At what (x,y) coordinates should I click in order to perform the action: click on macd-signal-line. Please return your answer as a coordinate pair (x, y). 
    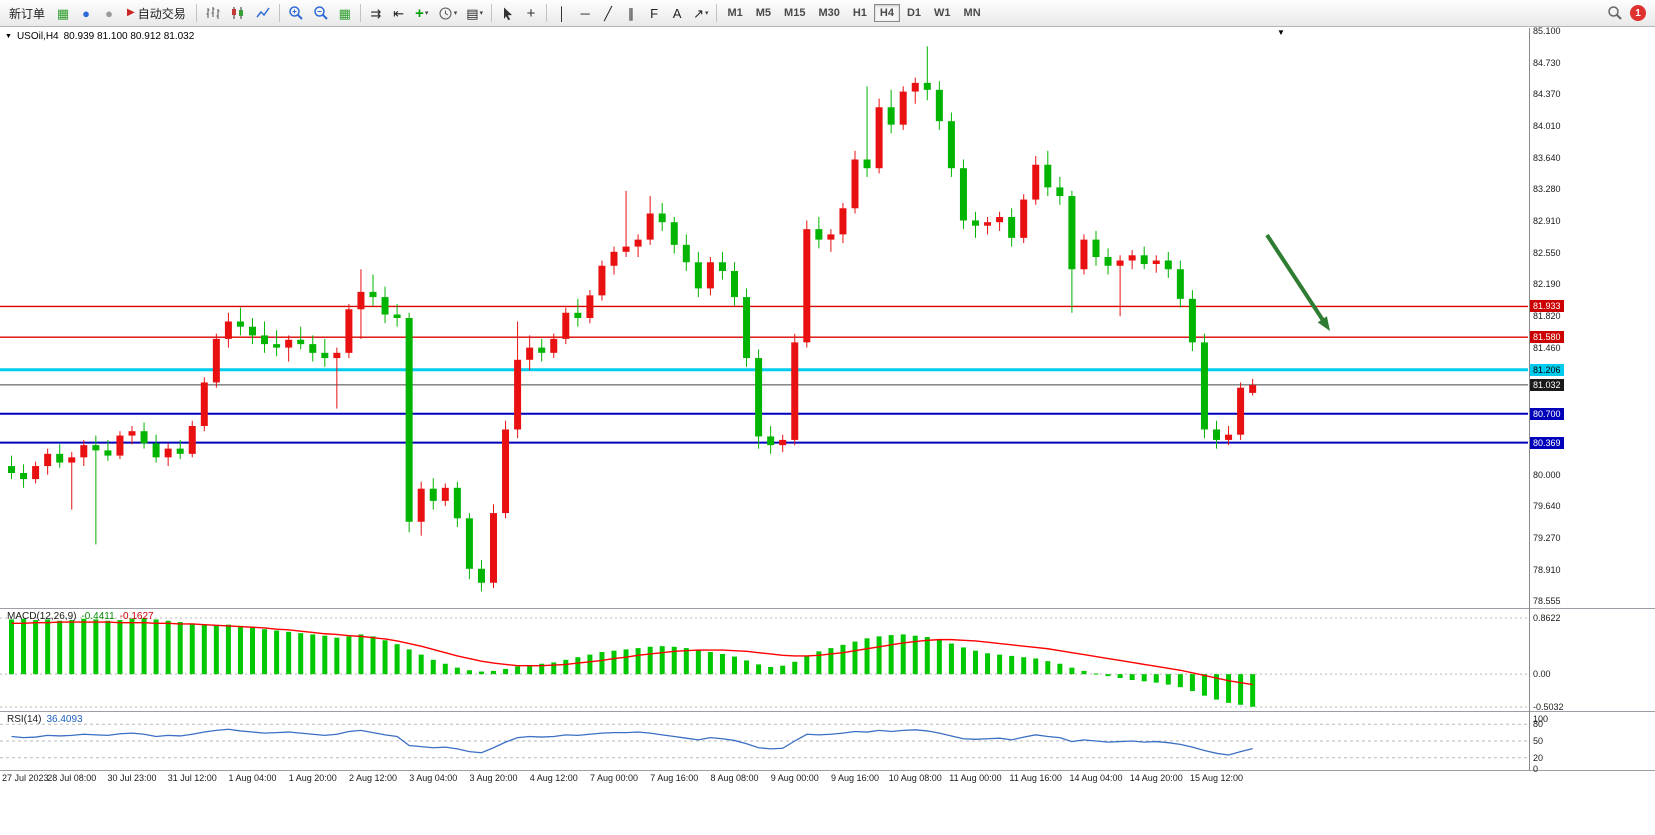
    Looking at the image, I should click on (632, 653).